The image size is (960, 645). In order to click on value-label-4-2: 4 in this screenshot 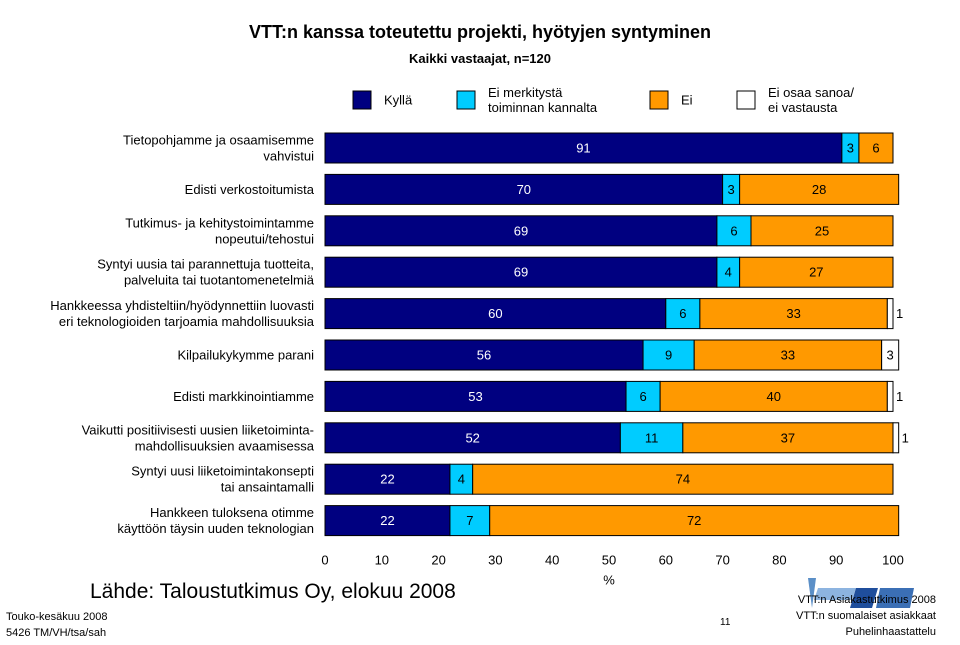, I will do `click(728, 272)`.